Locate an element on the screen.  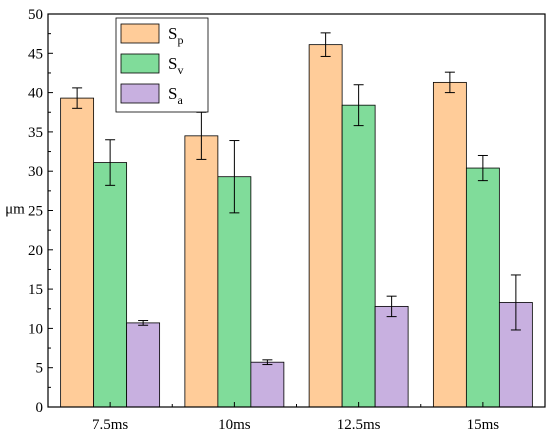
x-tick-label: 7.5ms is located at coordinates (110, 425).